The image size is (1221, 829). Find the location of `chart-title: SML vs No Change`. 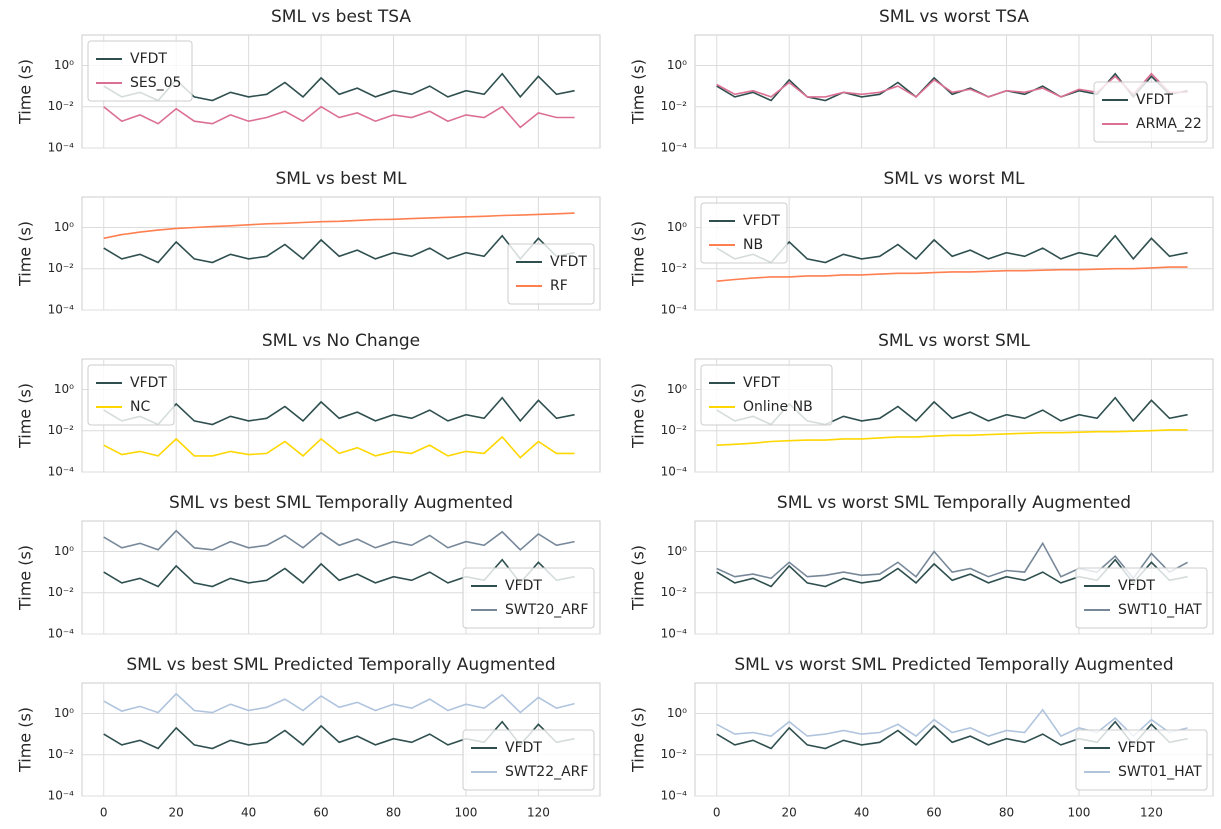

chart-title: SML vs No Change is located at coordinates (341, 341).